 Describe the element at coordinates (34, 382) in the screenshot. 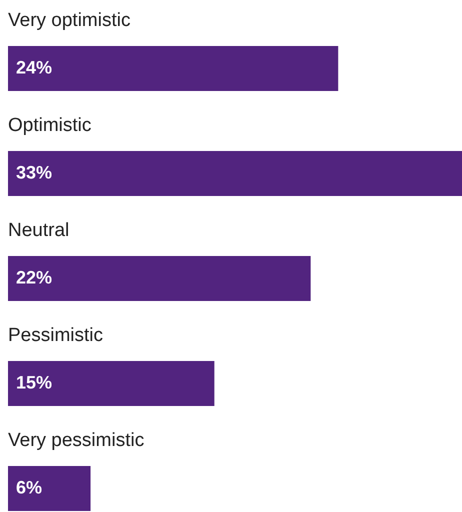

I see `data-label: 15%` at that location.